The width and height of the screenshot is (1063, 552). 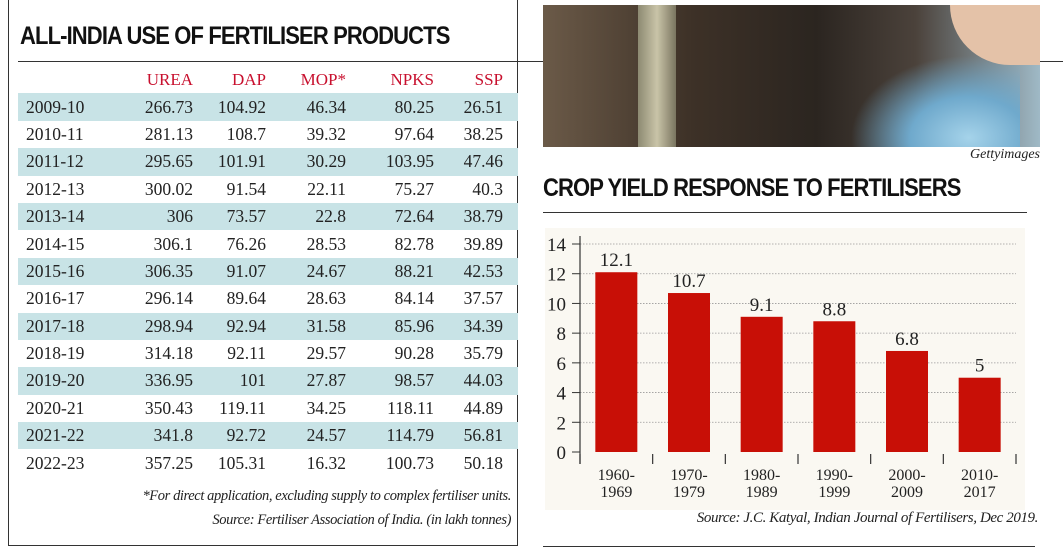 What do you see at coordinates (476, 162) in the screenshot?
I see `value-cell: 47.46` at bounding box center [476, 162].